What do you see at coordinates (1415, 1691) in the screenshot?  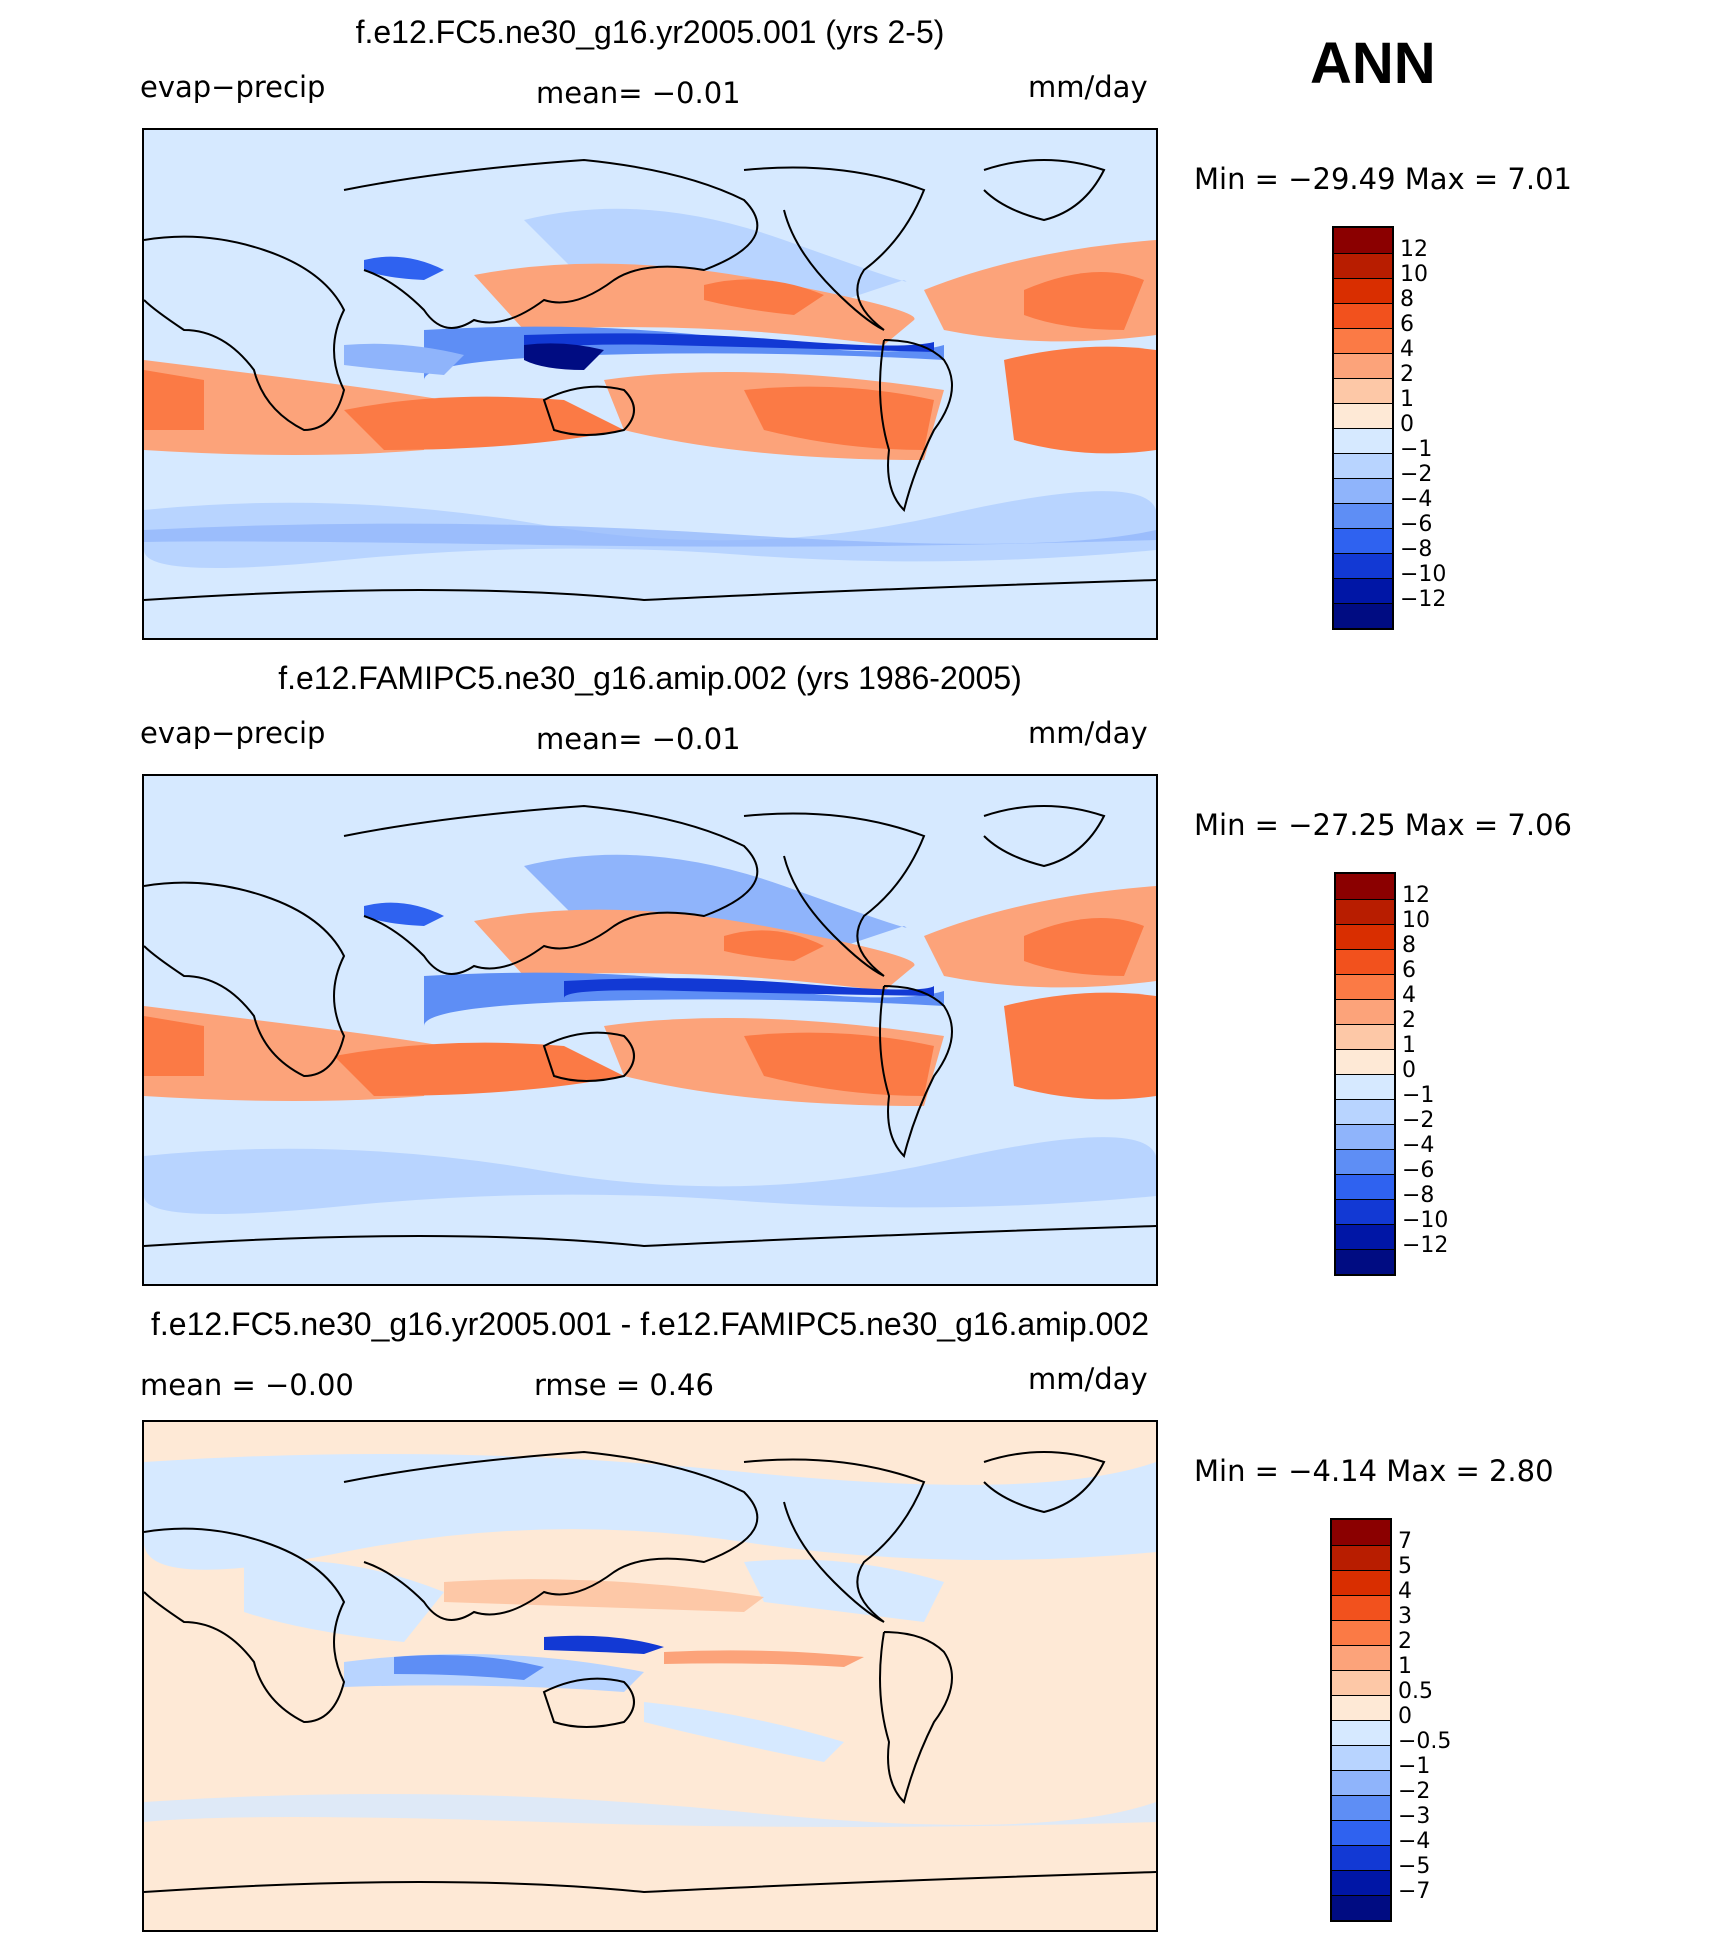 I see `colorbar-tick-label: 0.5` at bounding box center [1415, 1691].